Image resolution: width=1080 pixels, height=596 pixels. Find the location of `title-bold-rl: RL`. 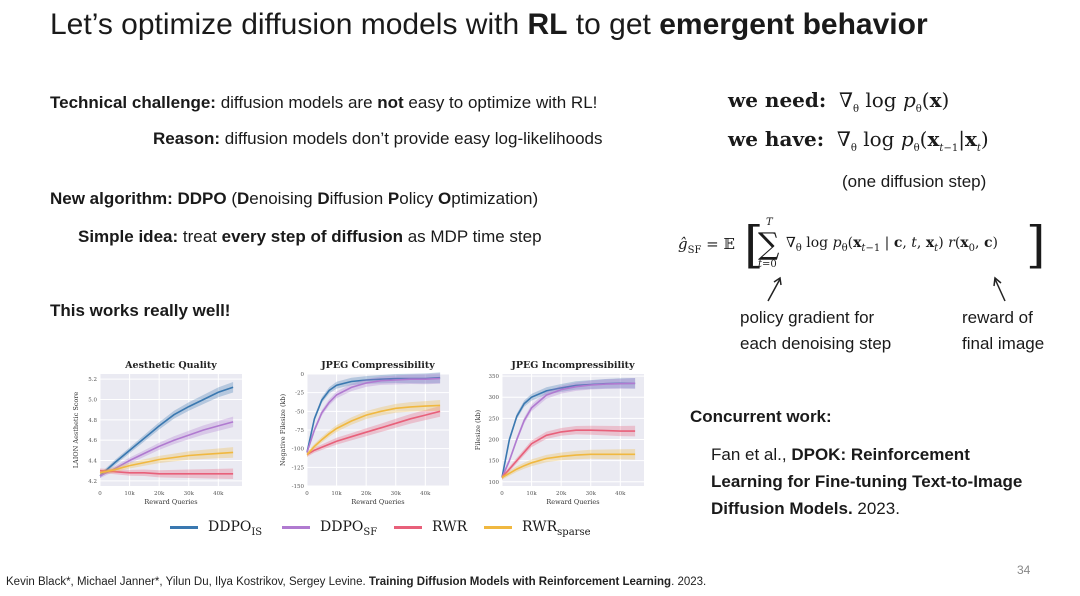

title-bold-rl: RL is located at coordinates (547, 24).